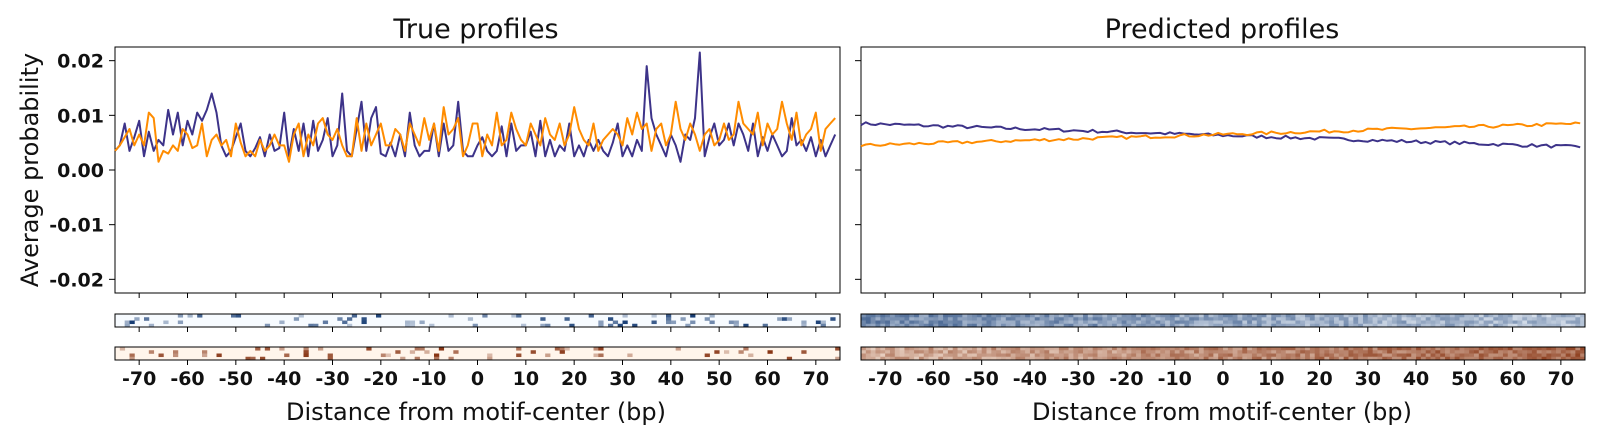 Image resolution: width=1600 pixels, height=441 pixels. What do you see at coordinates (477, 321) in the screenshot?
I see `true-forward-heatmap` at bounding box center [477, 321].